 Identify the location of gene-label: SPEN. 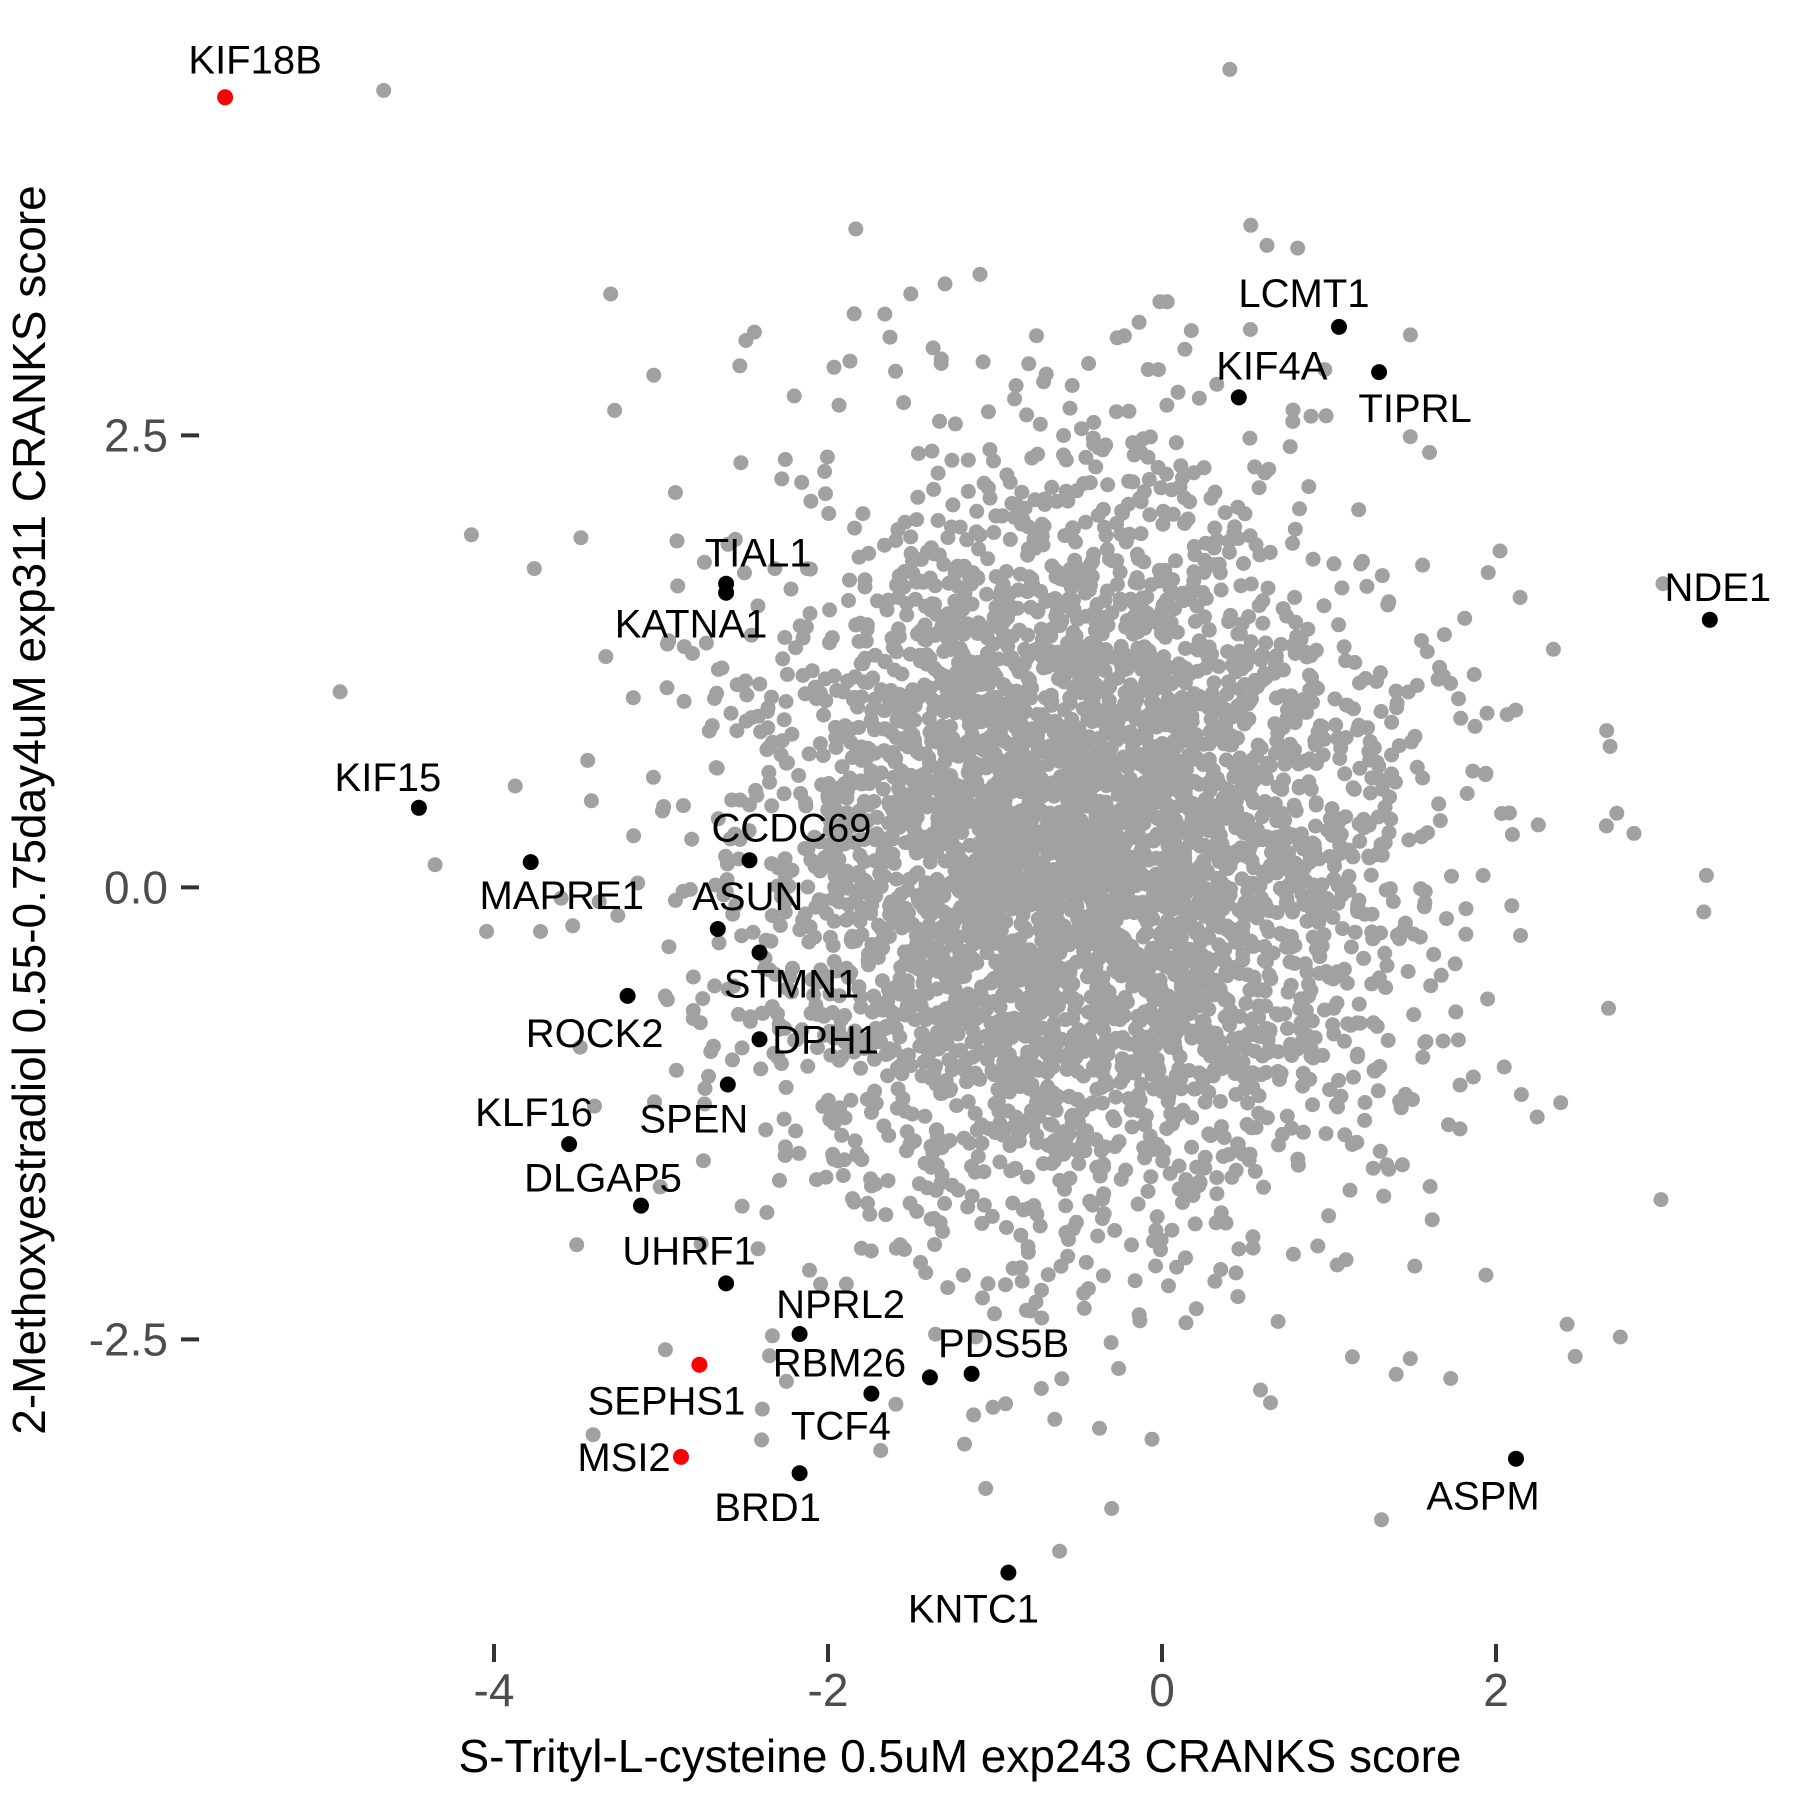
(693, 1120).